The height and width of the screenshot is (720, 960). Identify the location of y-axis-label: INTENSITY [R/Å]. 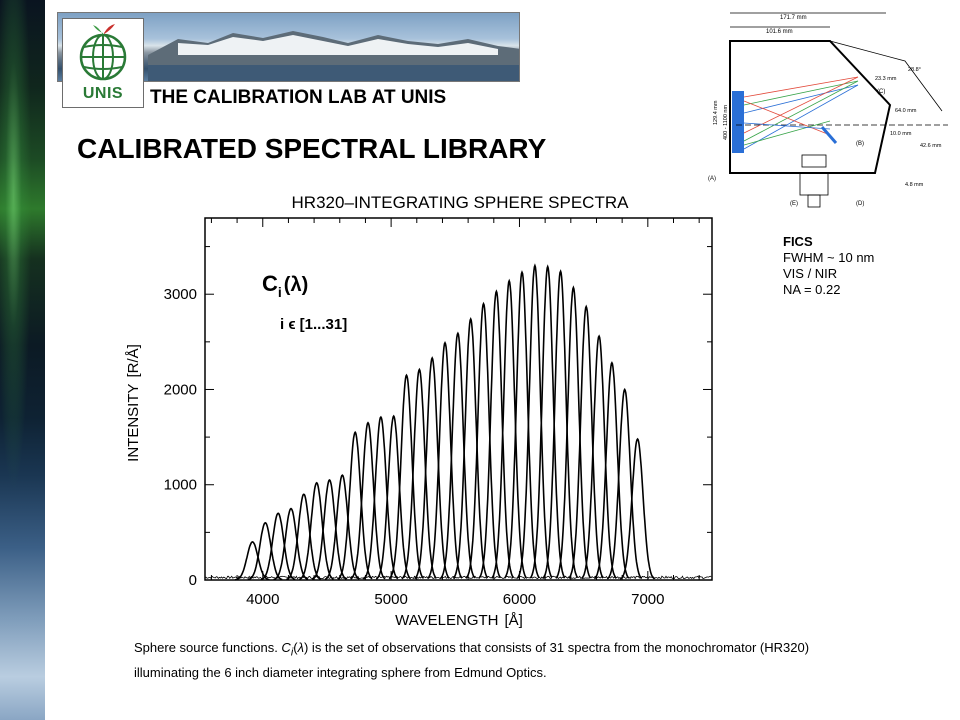
(133, 403).